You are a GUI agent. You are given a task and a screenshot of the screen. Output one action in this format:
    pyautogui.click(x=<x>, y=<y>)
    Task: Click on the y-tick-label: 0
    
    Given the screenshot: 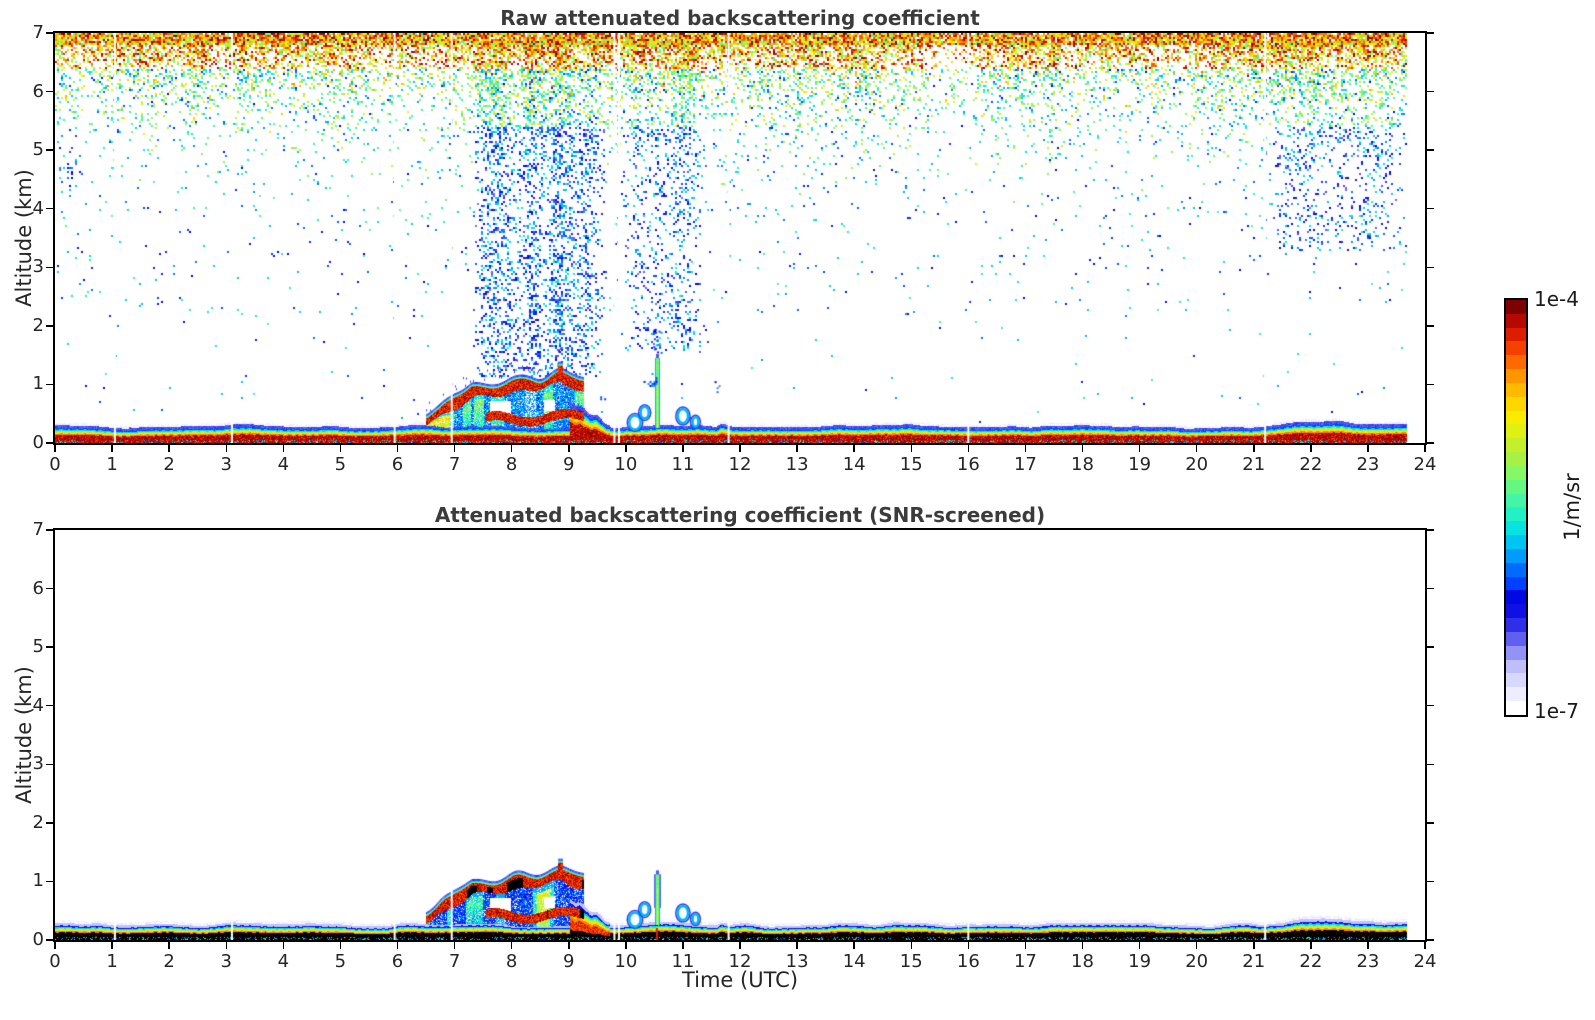 What is the action you would take?
    pyautogui.click(x=38, y=939)
    